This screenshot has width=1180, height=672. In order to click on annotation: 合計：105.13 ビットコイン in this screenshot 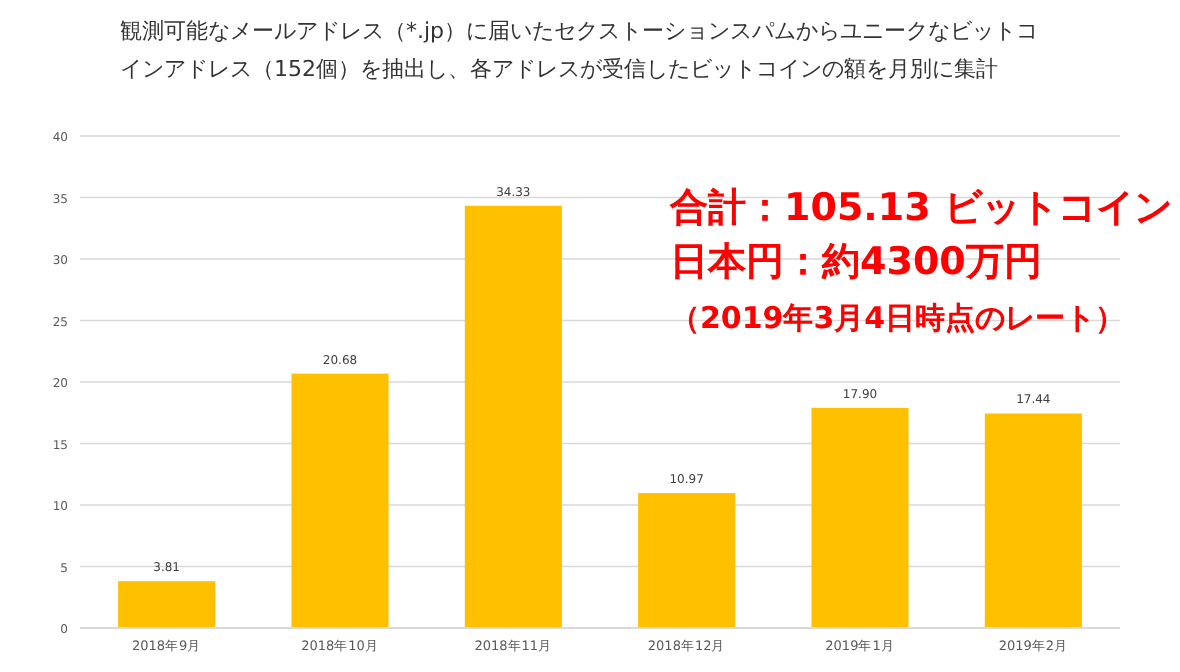, I will do `click(920, 208)`.